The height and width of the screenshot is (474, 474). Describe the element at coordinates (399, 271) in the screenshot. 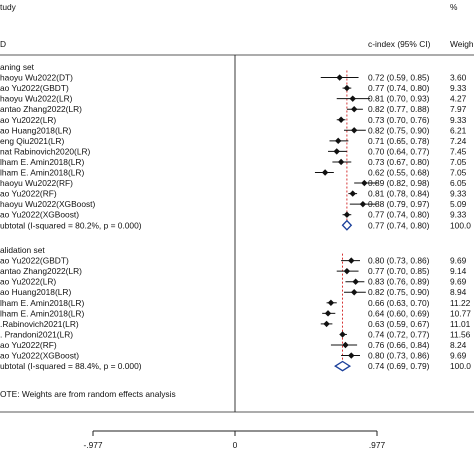

I see `ci-text: 0.77 (0.70, 0.85)` at that location.